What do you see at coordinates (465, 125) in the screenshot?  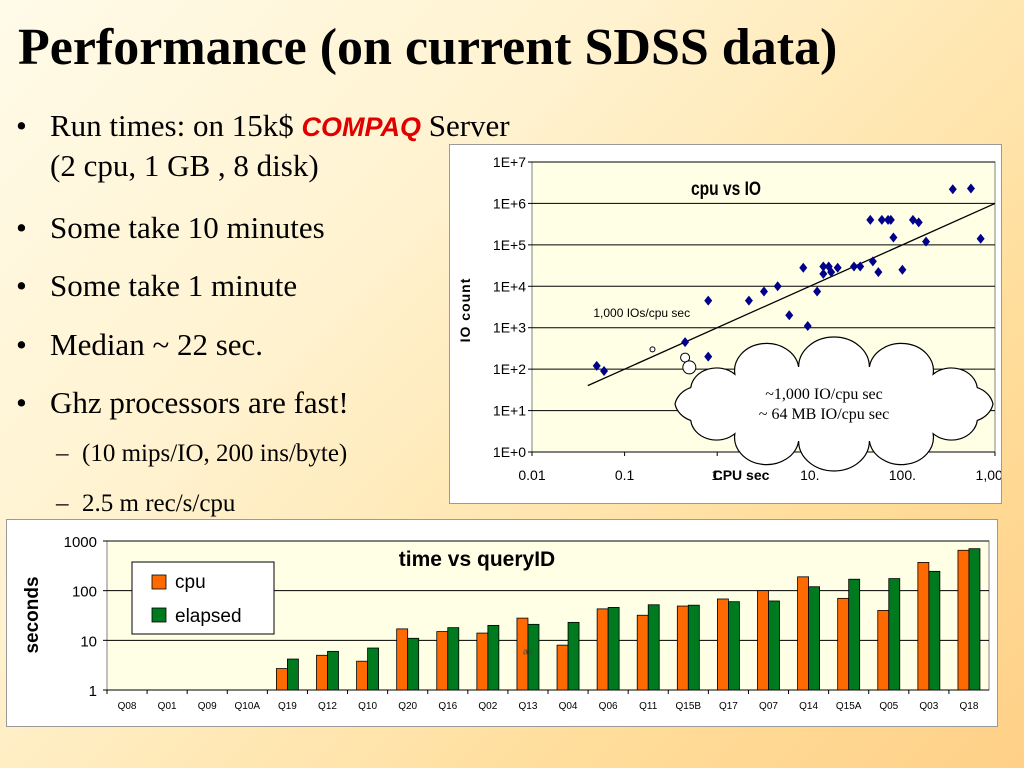 I see `bullet-run-times-suffix: Server` at bounding box center [465, 125].